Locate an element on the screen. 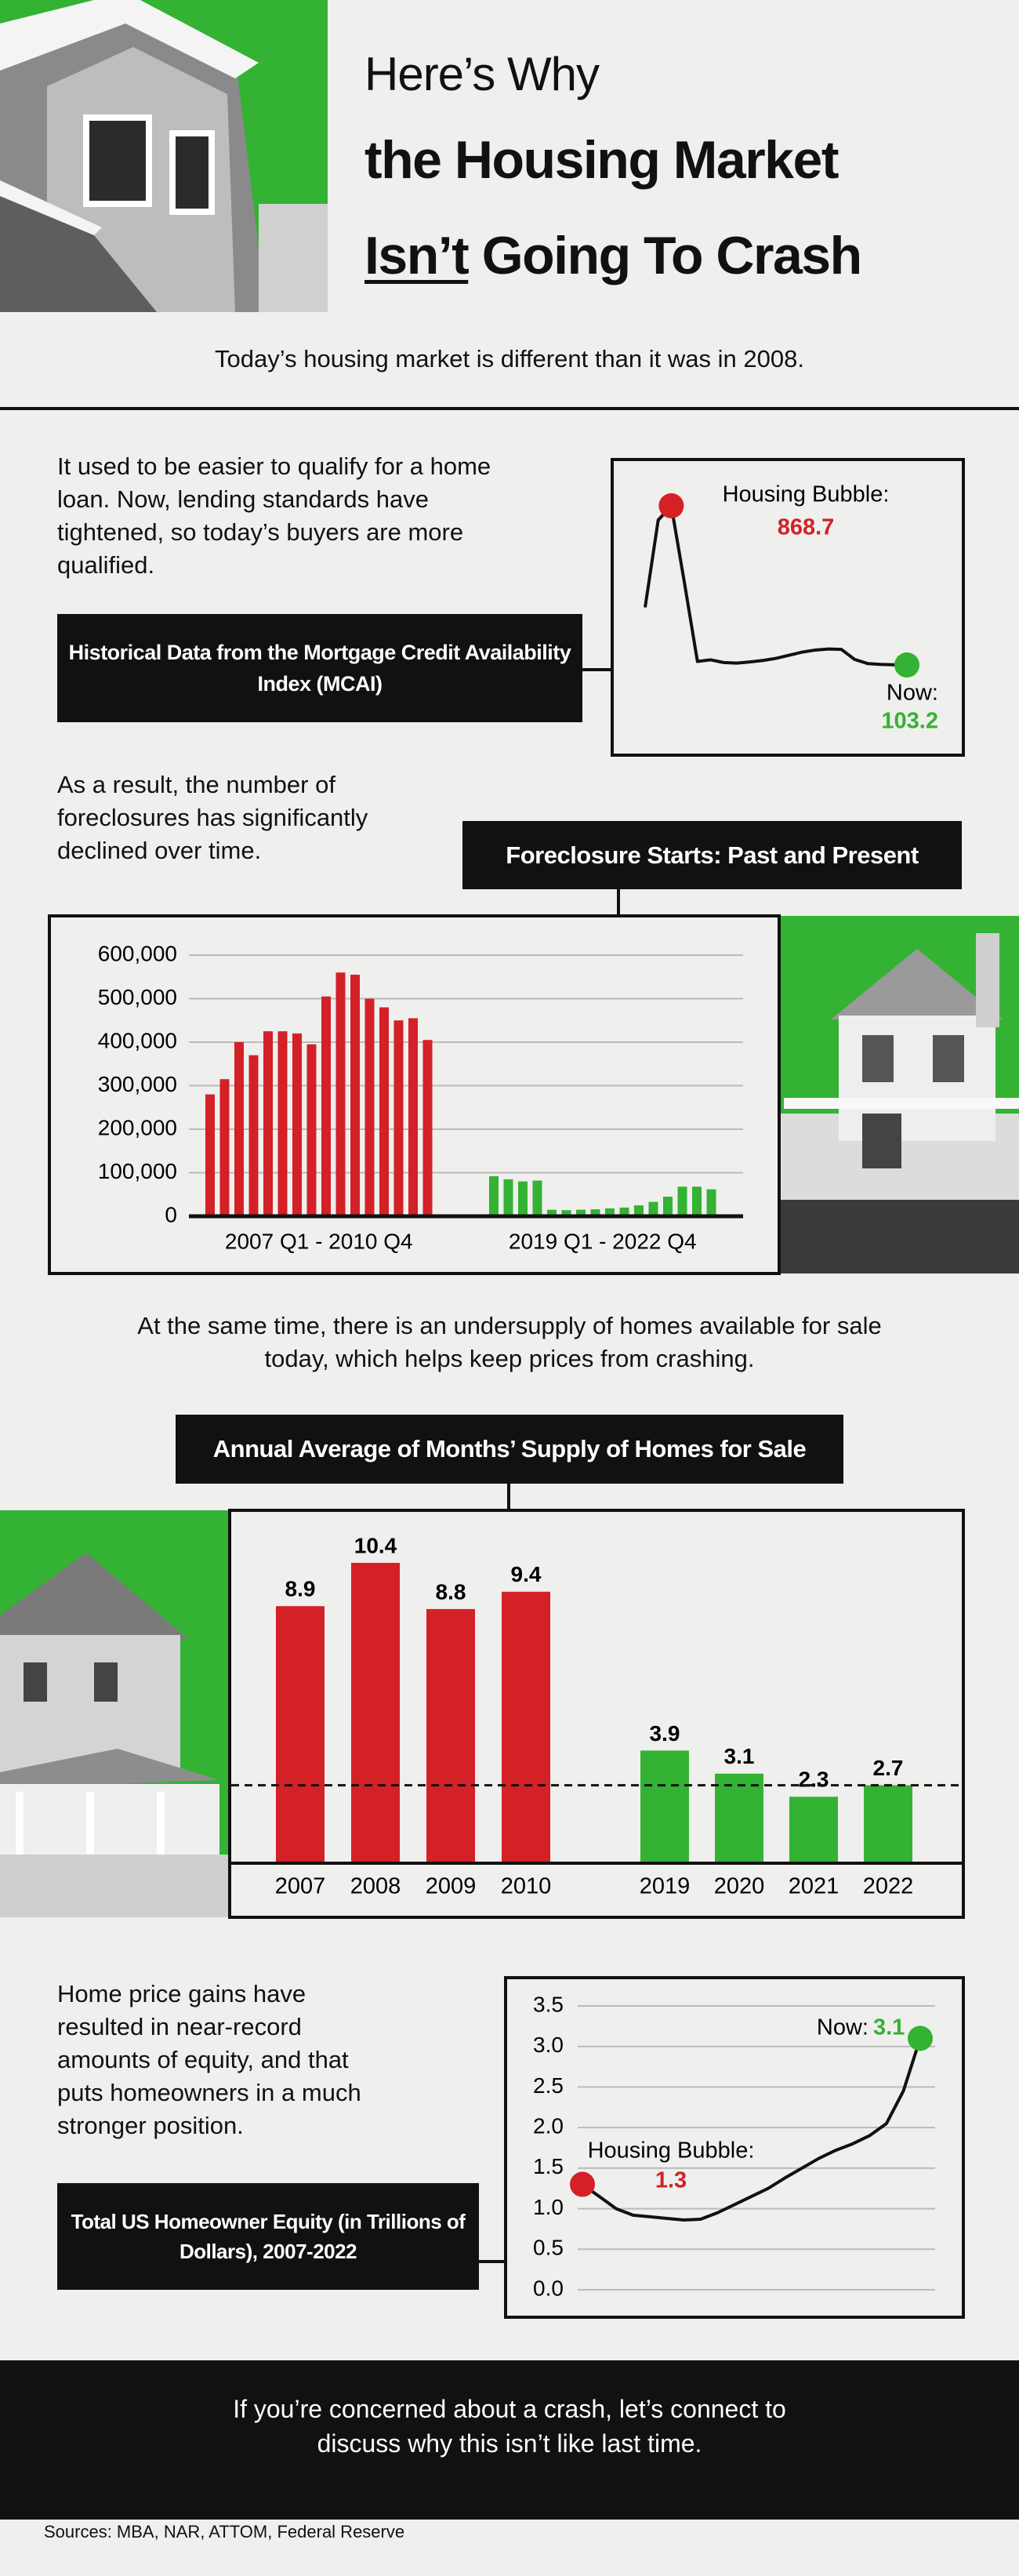  value-label: 868.7 is located at coordinates (806, 527).